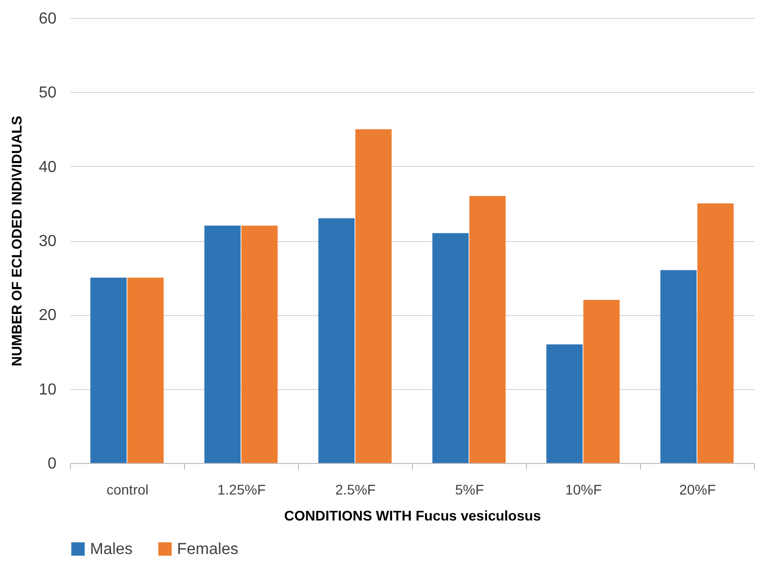 The width and height of the screenshot is (765, 565). Describe the element at coordinates (207, 549) in the screenshot. I see `legend-label: Females` at that location.